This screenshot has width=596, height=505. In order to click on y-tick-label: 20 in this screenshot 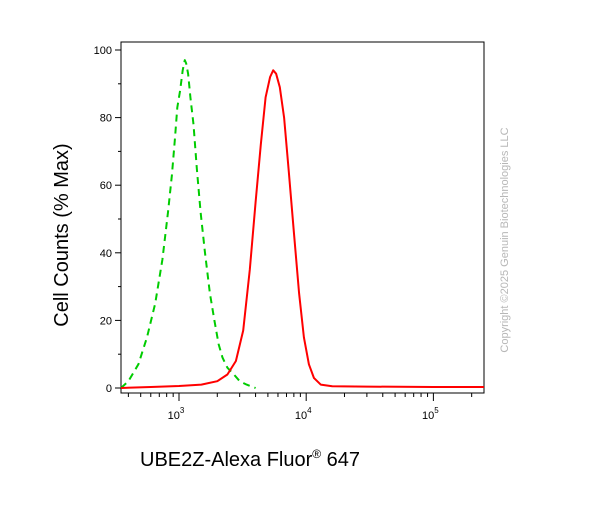, I will do `click(106, 321)`.